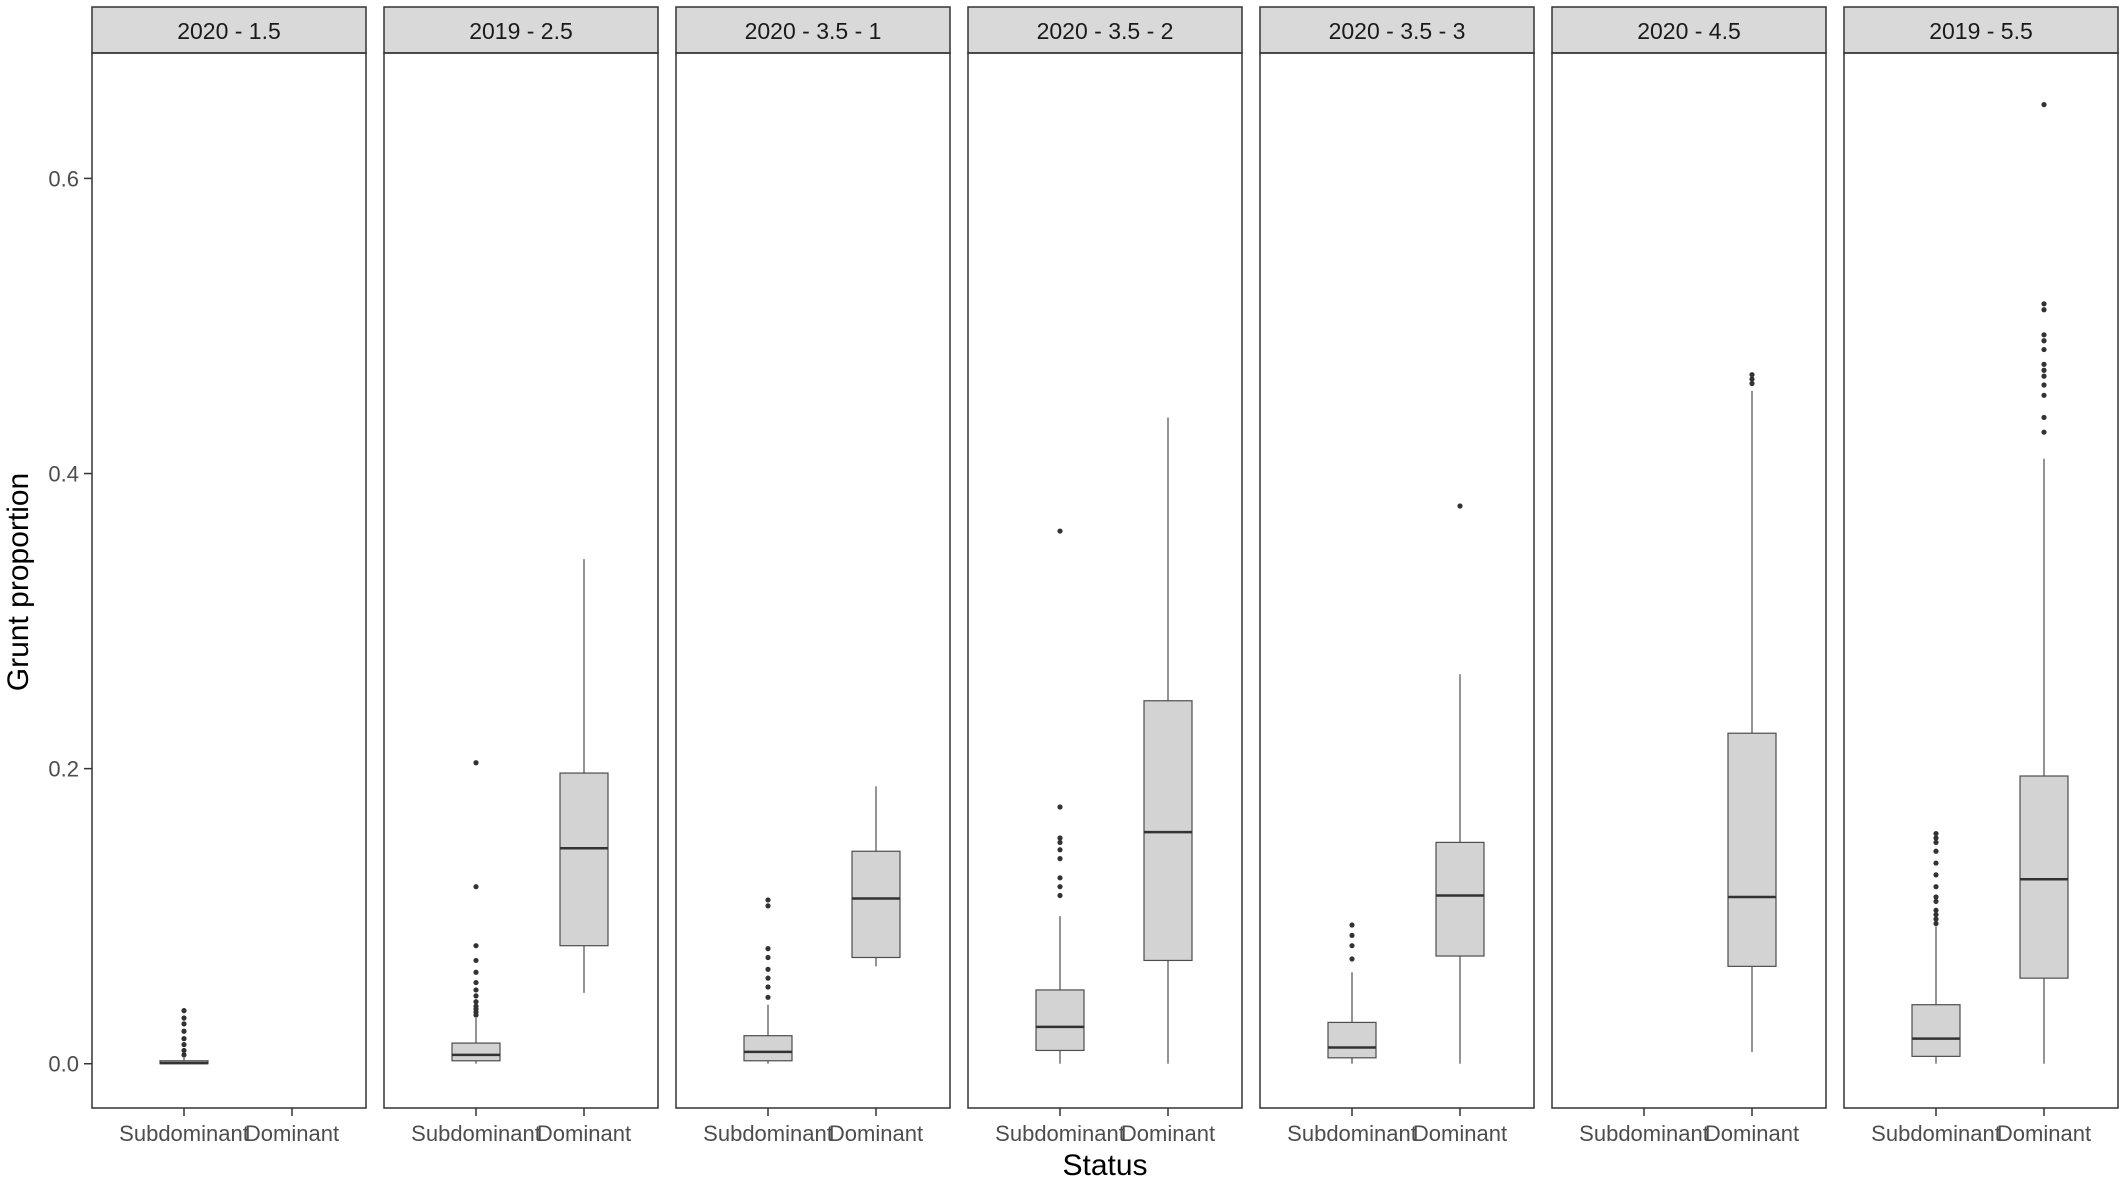 This screenshot has width=2128, height=1189. I want to click on facet-strip-label: 2020 - 1.5, so click(229, 31).